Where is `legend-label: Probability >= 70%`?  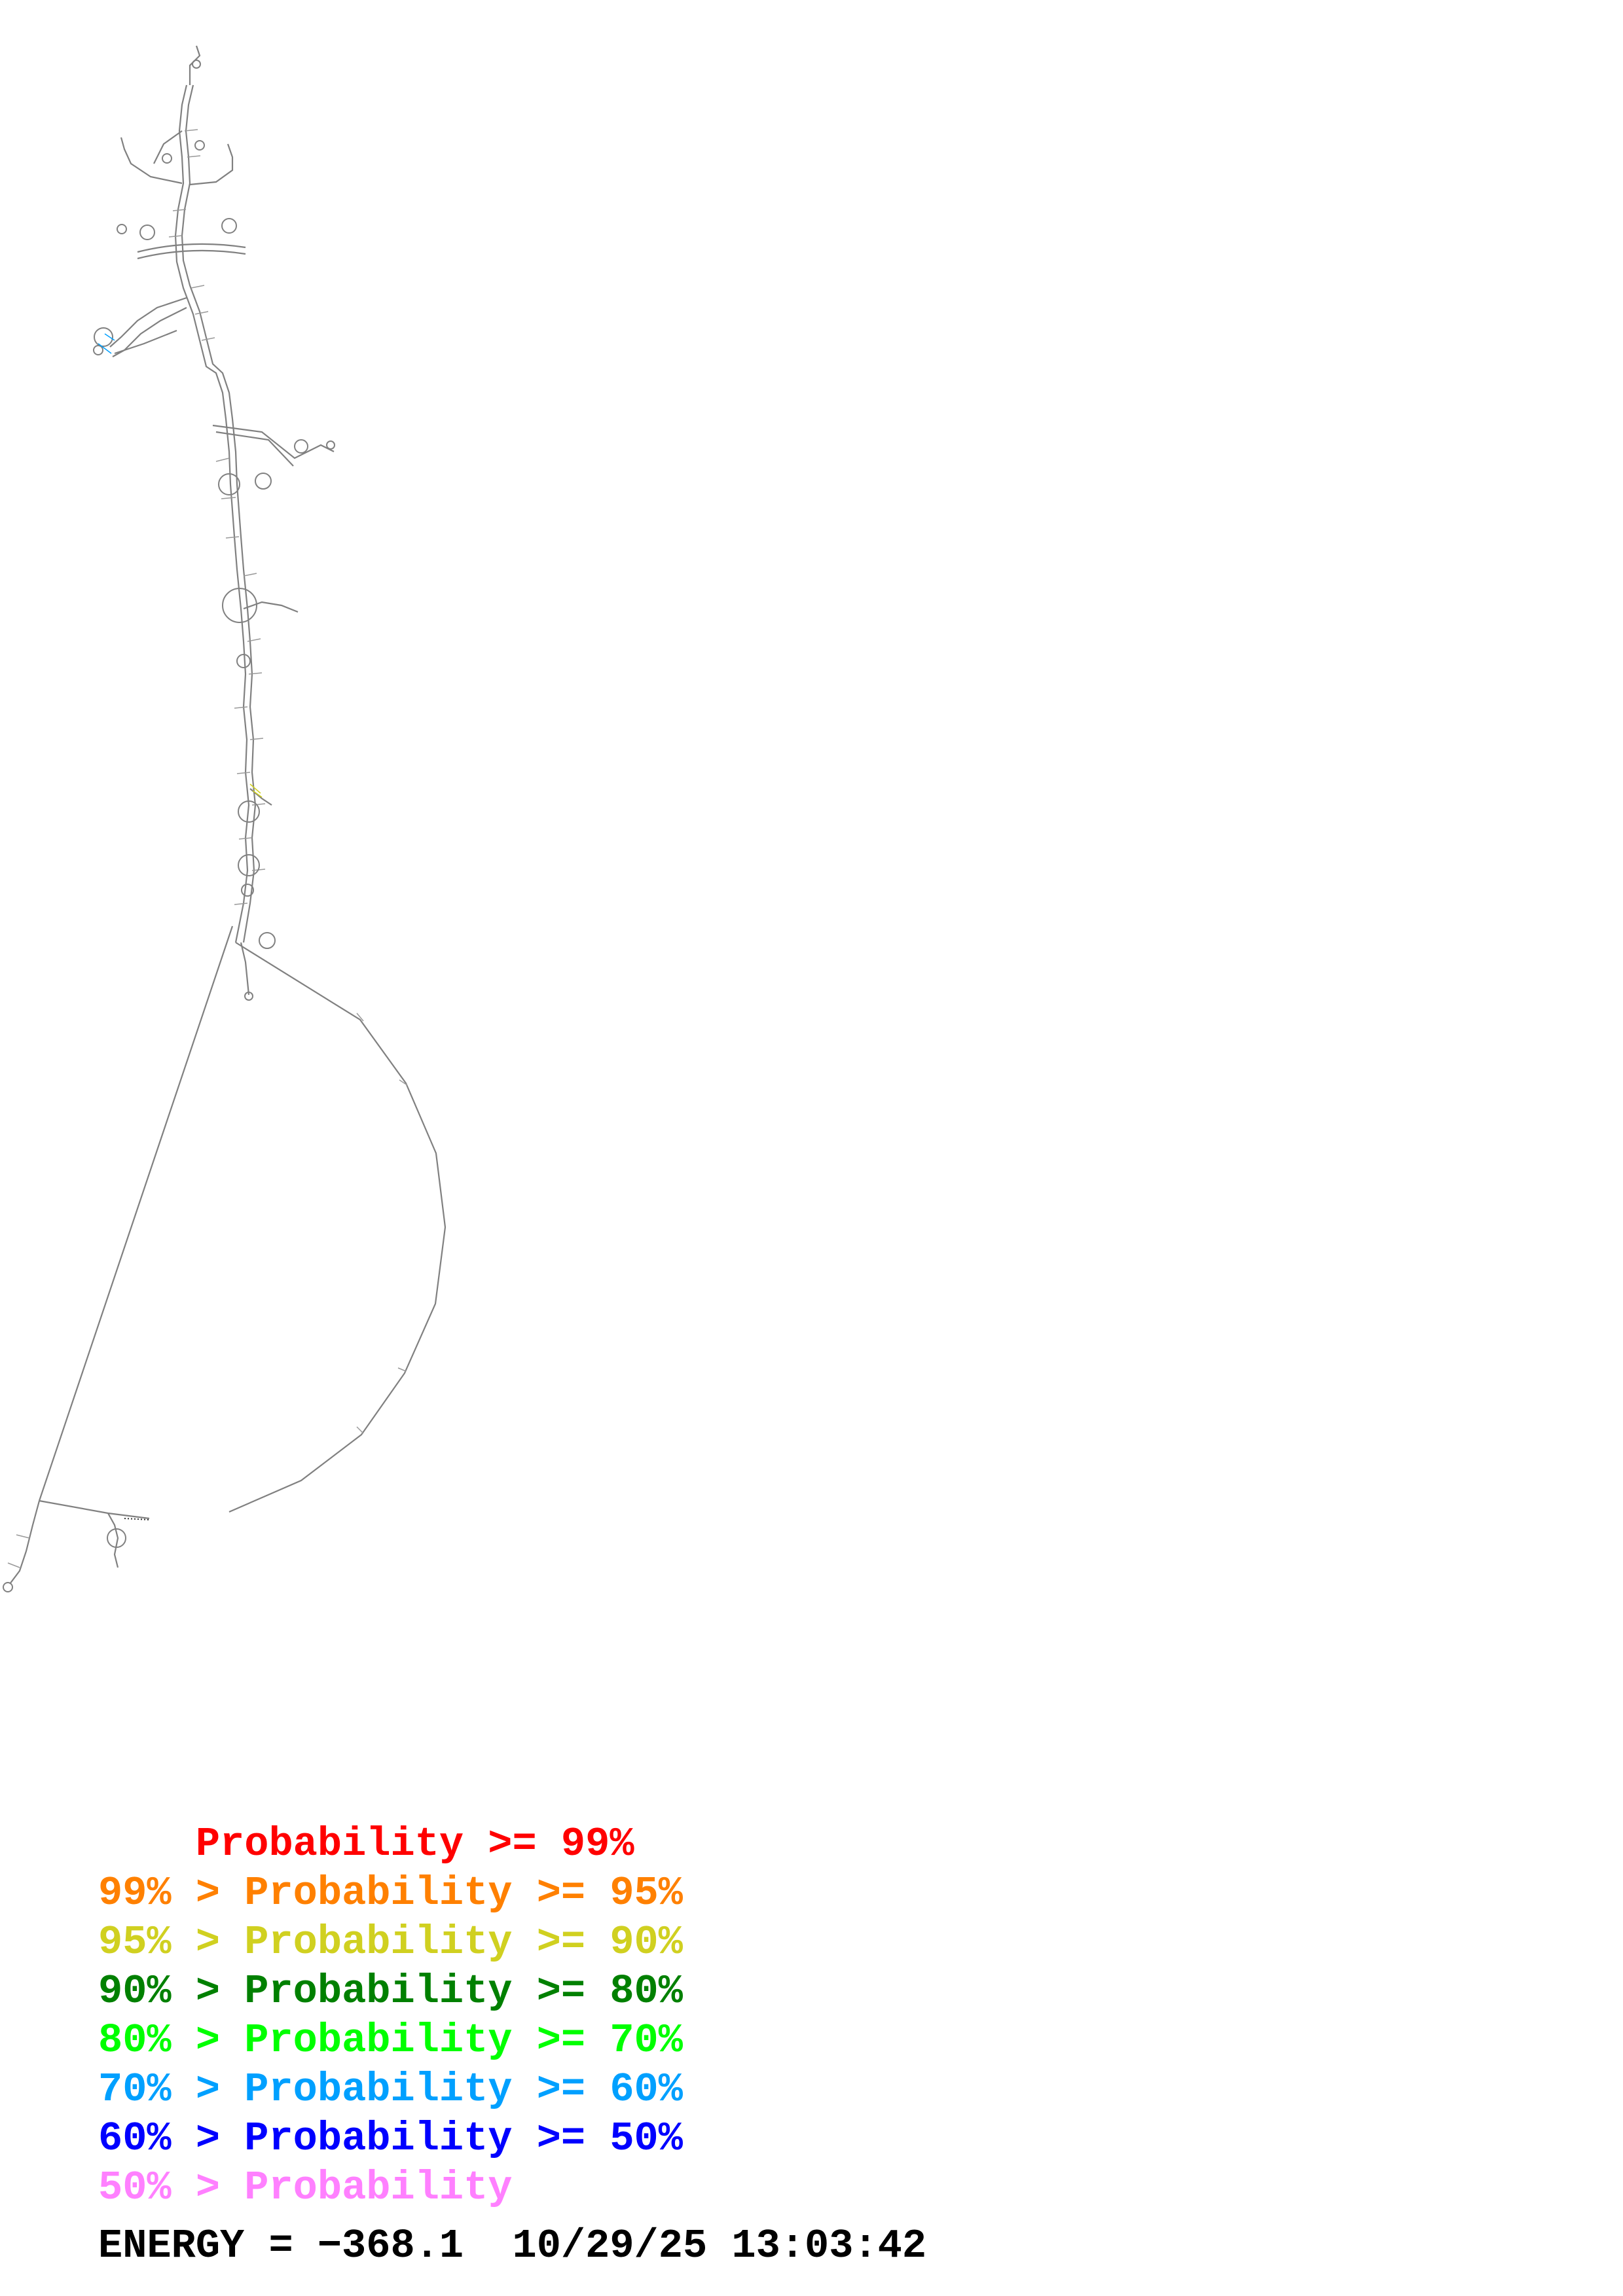
legend-label: Probability >= 70% is located at coordinates (463, 2040).